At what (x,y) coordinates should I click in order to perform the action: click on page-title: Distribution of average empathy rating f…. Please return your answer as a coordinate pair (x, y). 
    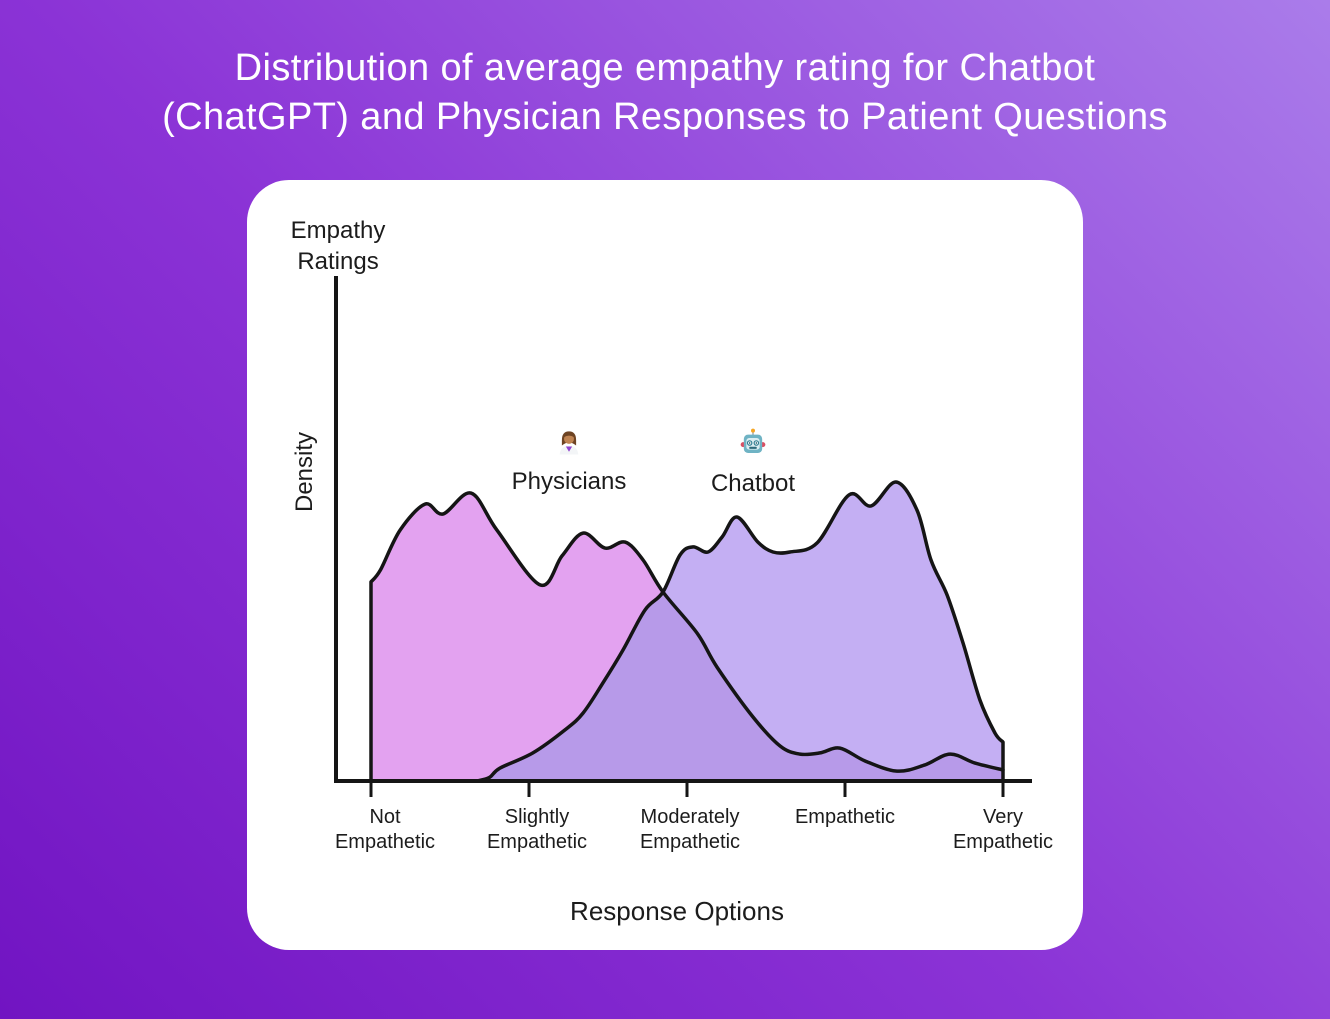
    Looking at the image, I should click on (665, 93).